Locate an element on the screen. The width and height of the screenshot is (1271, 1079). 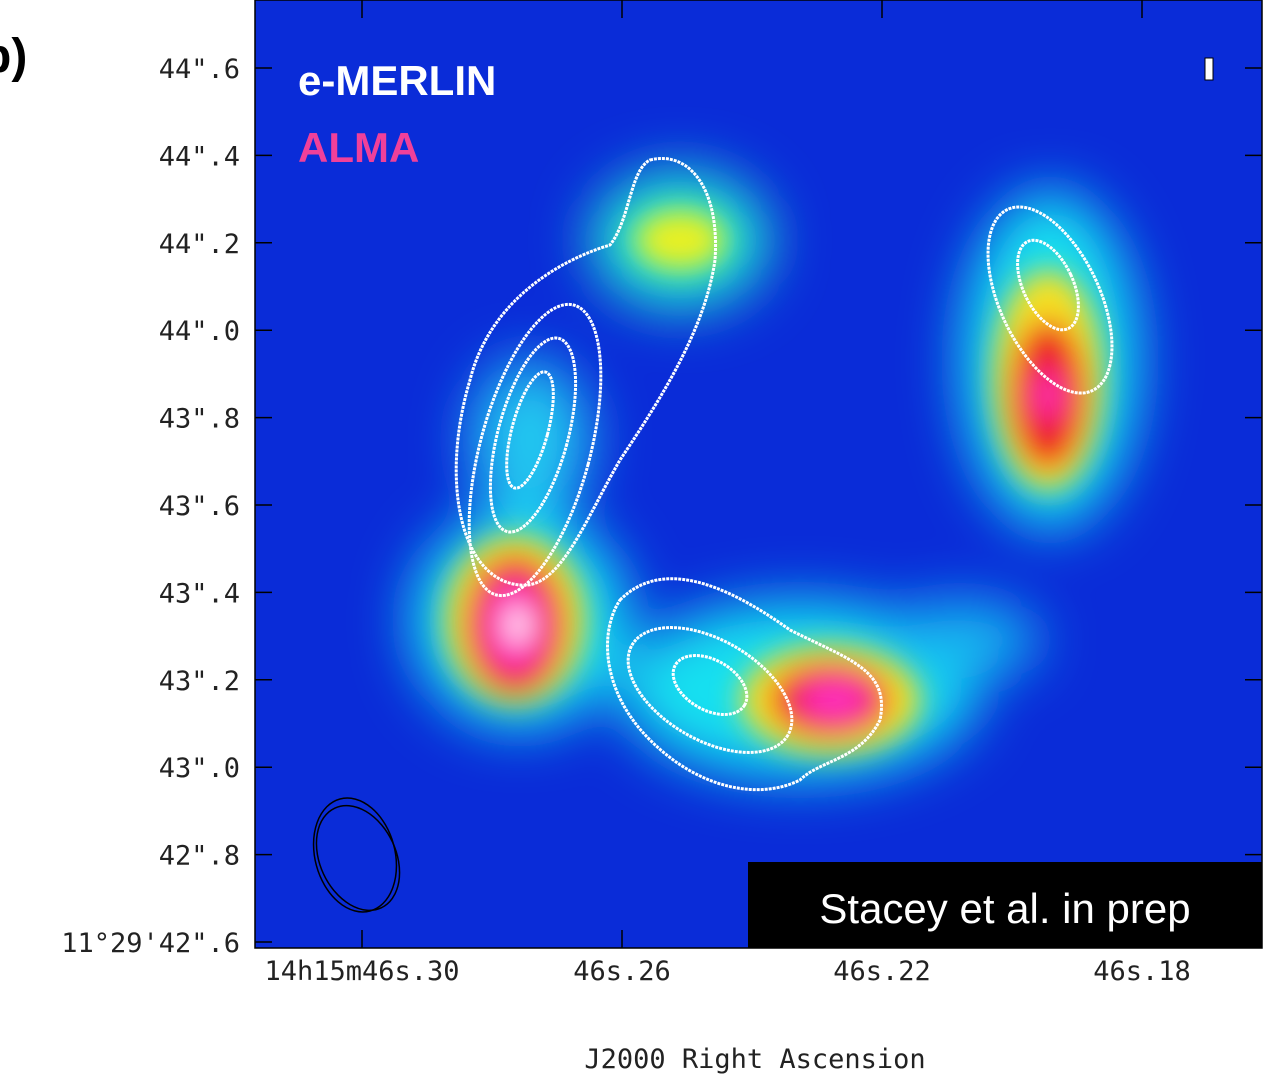
y-tick-label: 43".4 is located at coordinates (199, 593).